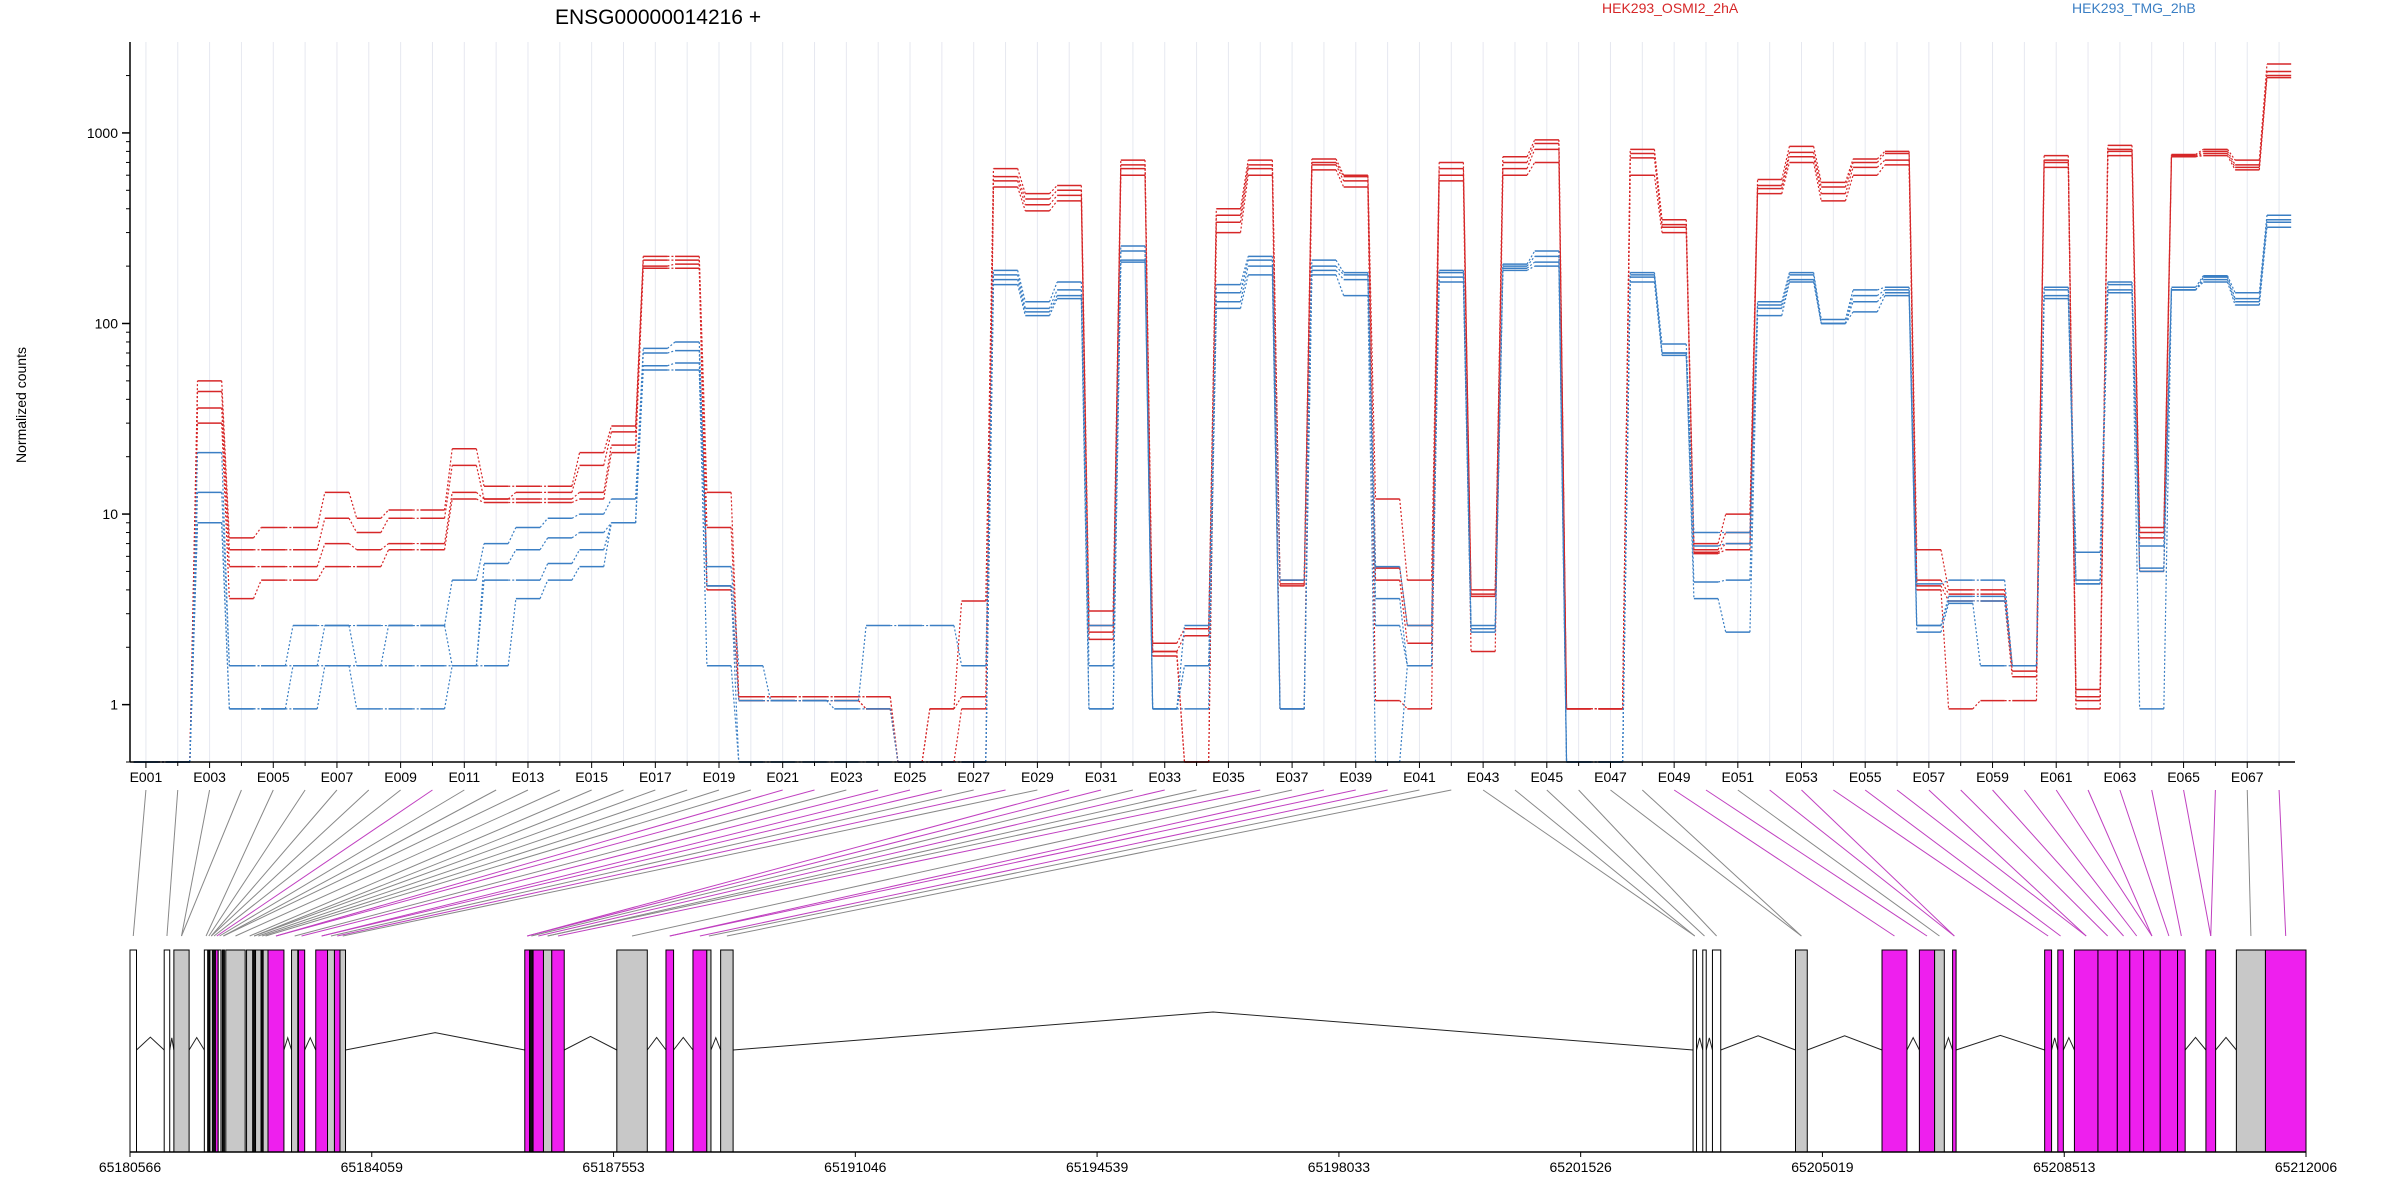  Describe the element at coordinates (655, 777) in the screenshot. I see `x-tick-label: E017` at that location.